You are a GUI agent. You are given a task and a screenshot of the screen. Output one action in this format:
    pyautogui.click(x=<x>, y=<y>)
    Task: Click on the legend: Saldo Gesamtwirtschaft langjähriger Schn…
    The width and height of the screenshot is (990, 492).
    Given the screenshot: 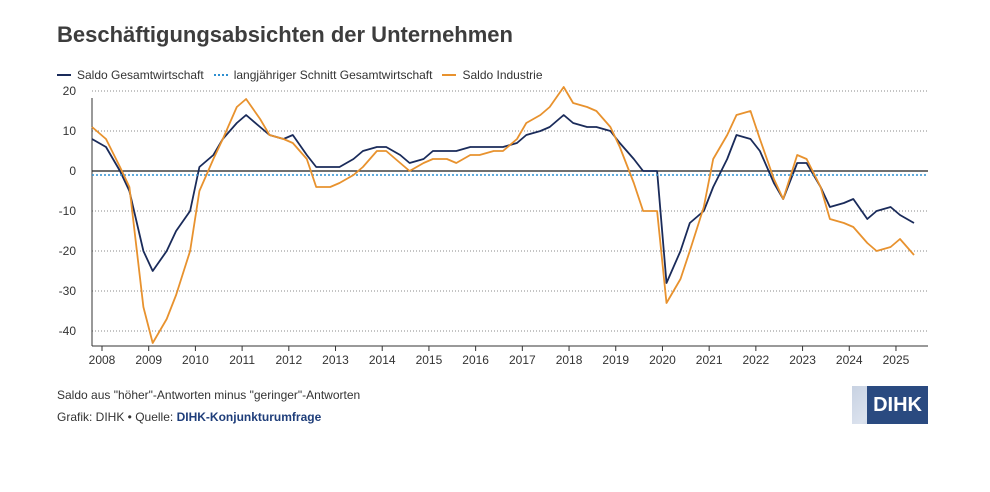 What is the action you would take?
    pyautogui.click(x=305, y=75)
    